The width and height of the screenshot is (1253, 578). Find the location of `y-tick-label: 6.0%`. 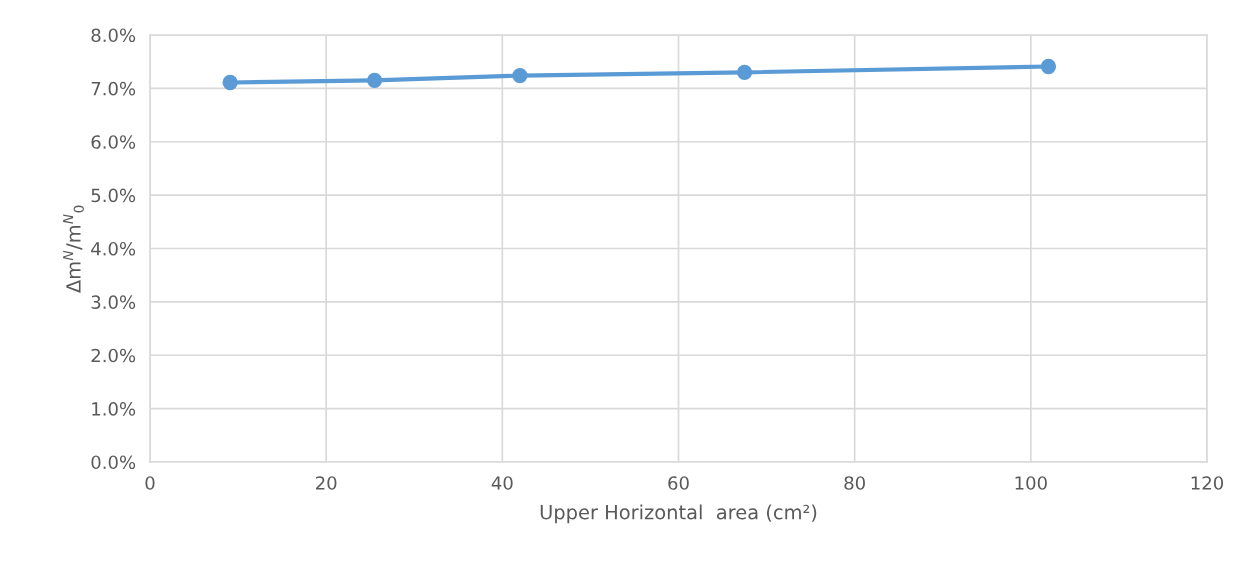

y-tick-label: 6.0% is located at coordinates (113, 142).